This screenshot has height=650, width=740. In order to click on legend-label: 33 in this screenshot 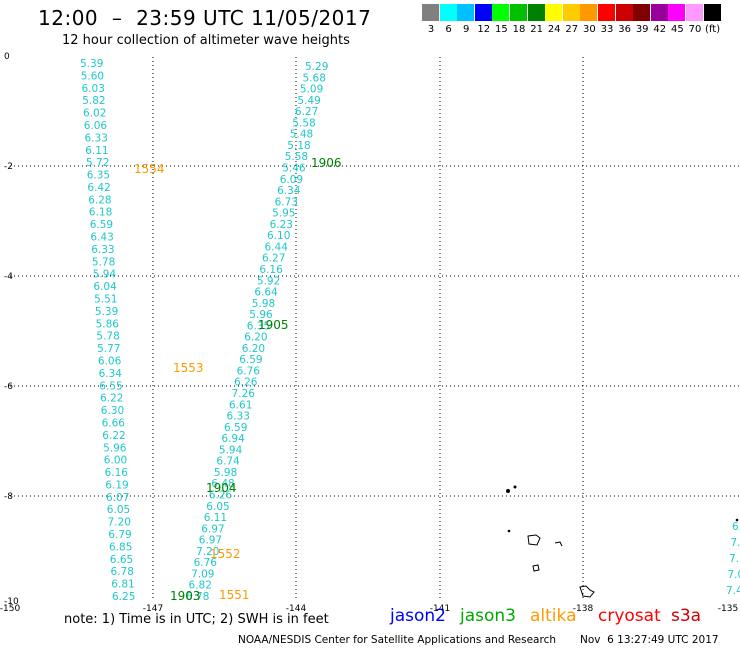, I will do `click(607, 29)`.